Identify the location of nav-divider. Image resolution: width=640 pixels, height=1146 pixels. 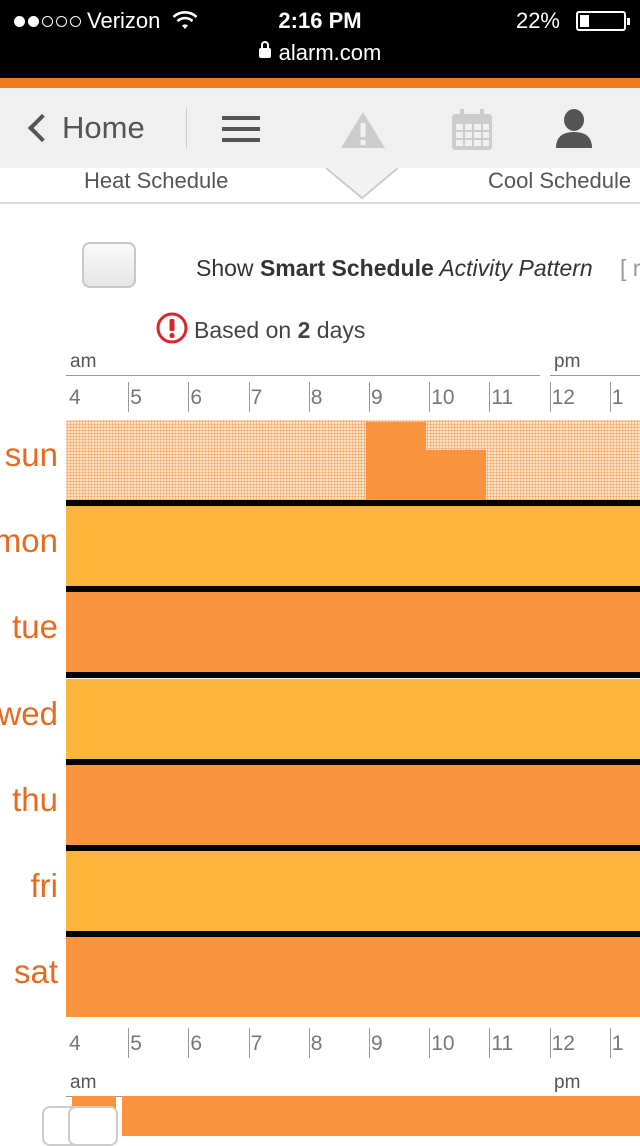
(186, 128).